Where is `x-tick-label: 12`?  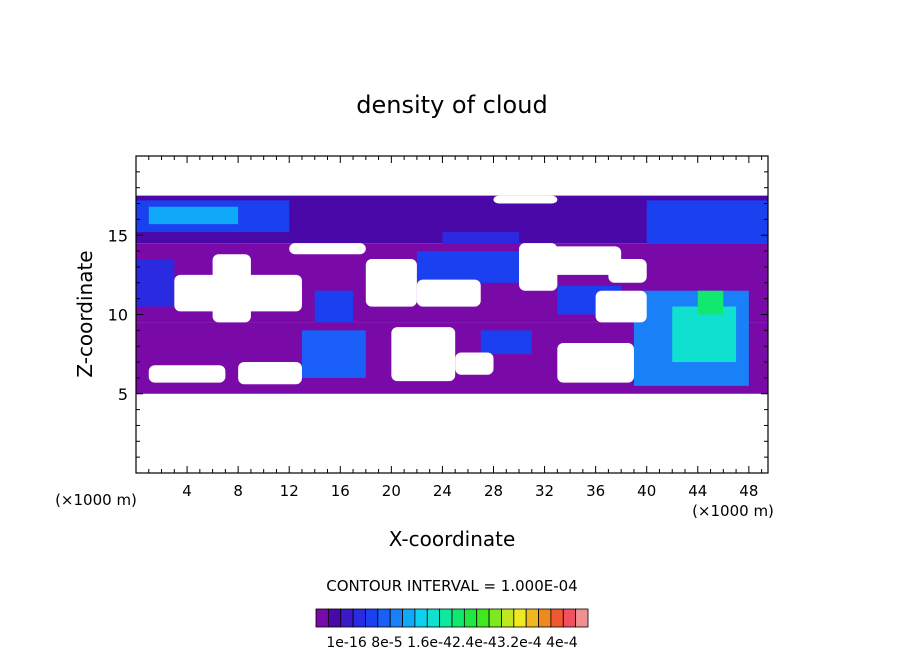 x-tick-label: 12 is located at coordinates (289, 491).